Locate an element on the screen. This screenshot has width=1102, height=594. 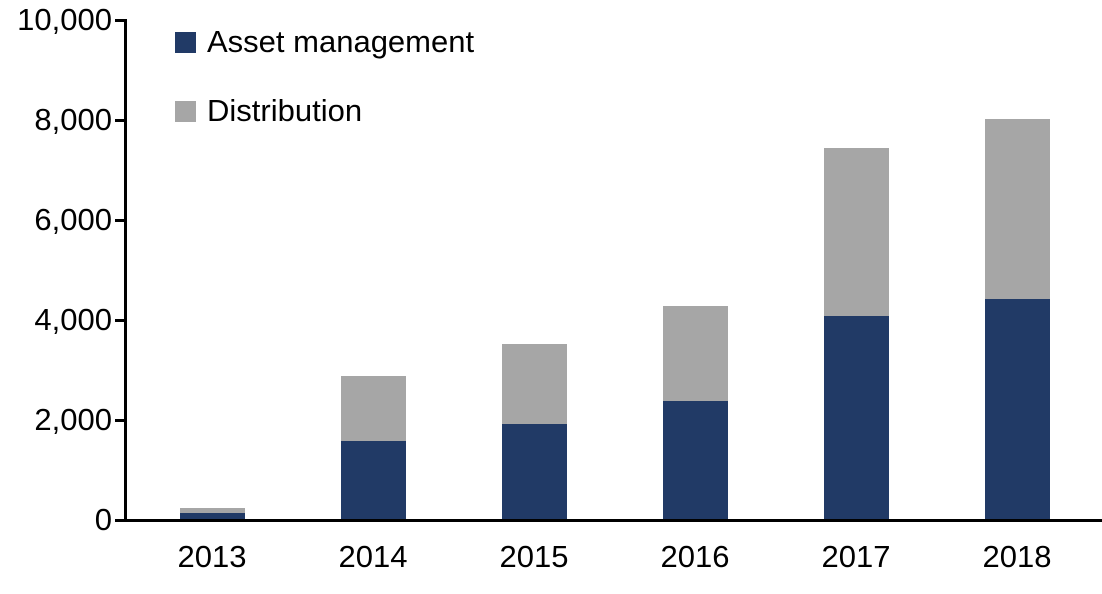
bar-2017 is located at coordinates (856, 333).